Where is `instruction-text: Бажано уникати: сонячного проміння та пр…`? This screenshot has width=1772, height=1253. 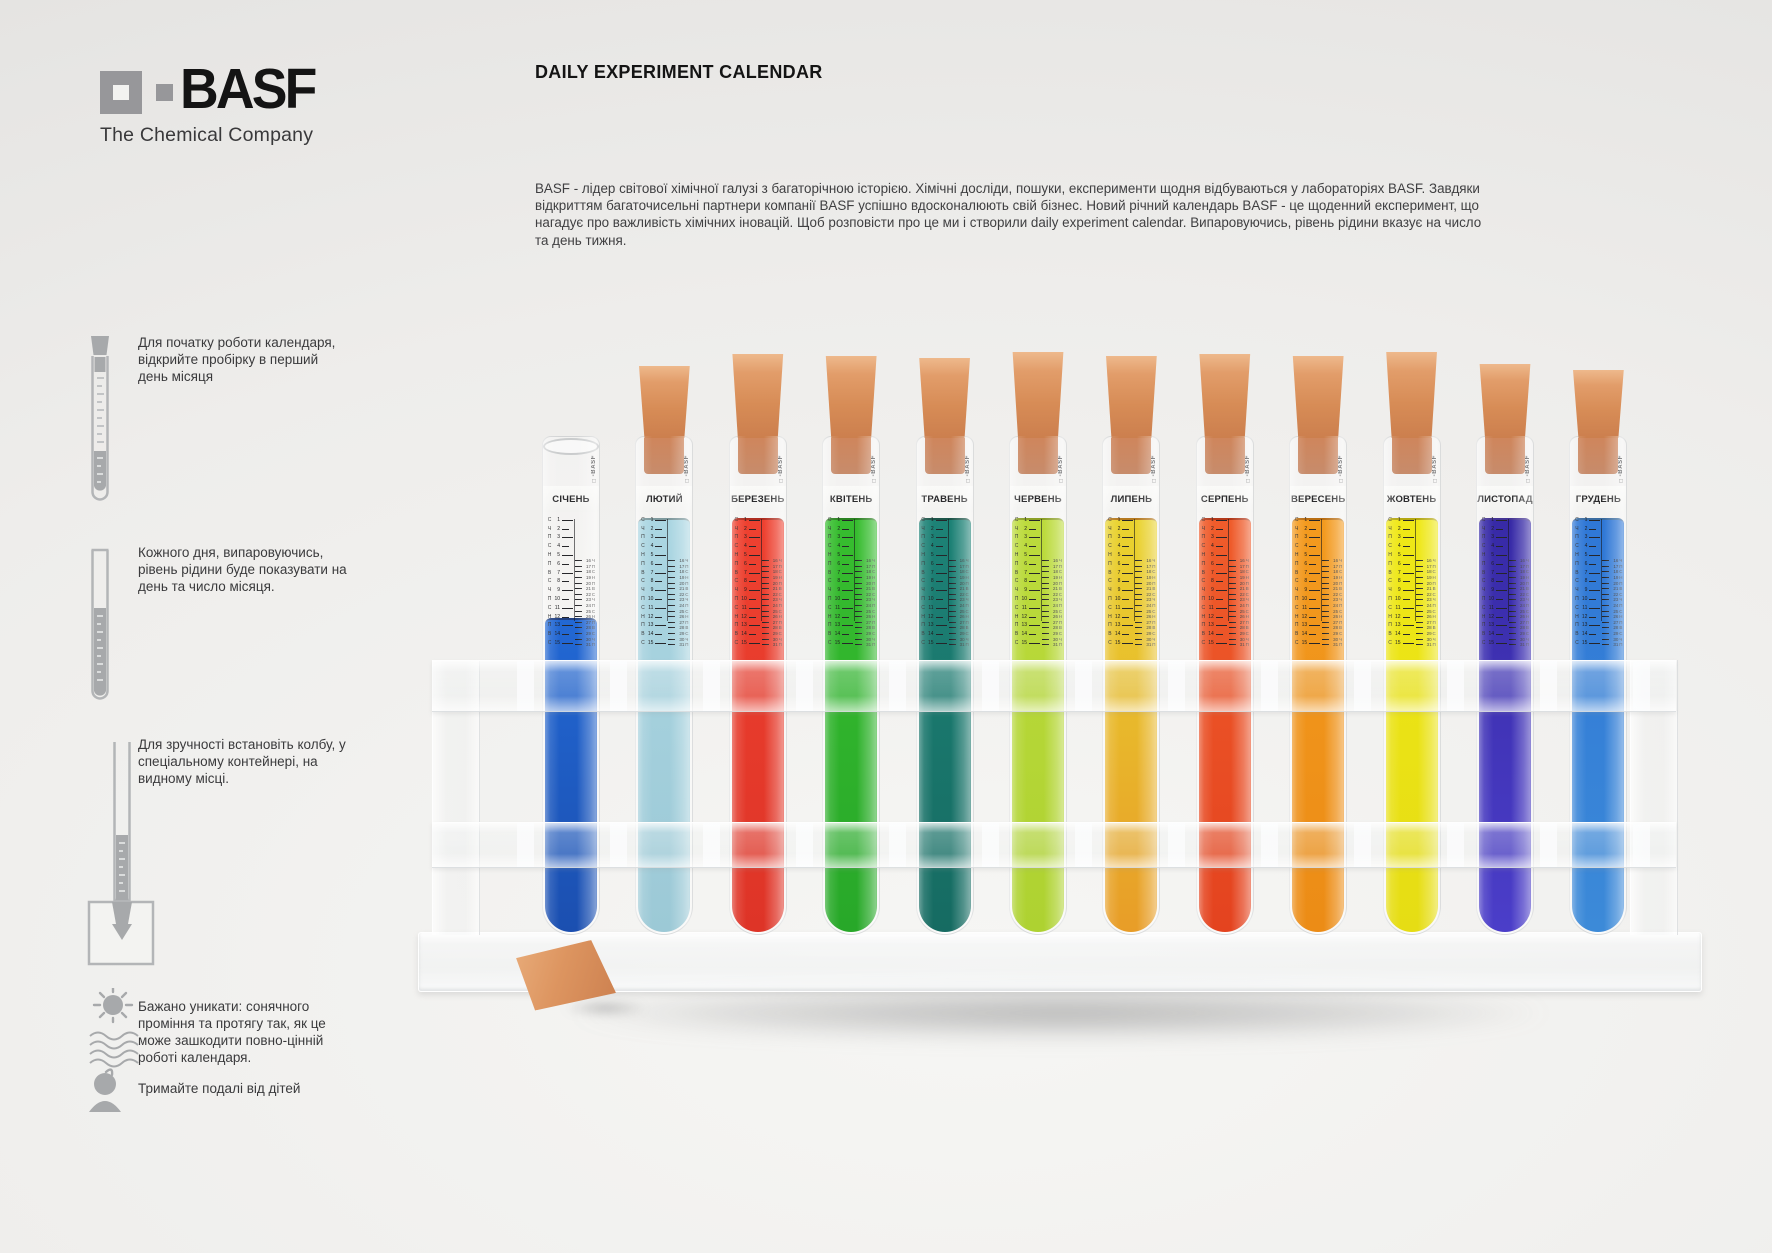 instruction-text: Бажано уникати: сонячного проміння та пр… is located at coordinates (232, 1032).